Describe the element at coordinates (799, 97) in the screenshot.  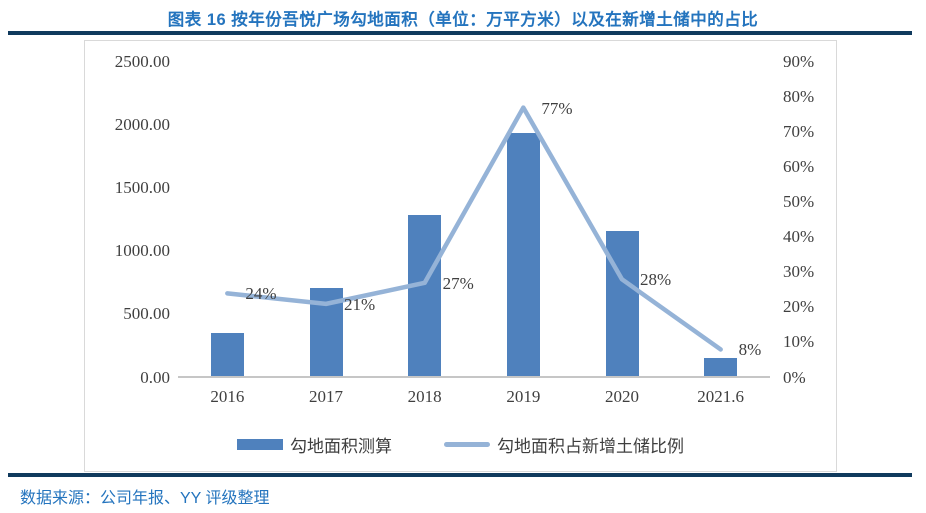
I see `y-axis-right-tick-label: 80%` at that location.